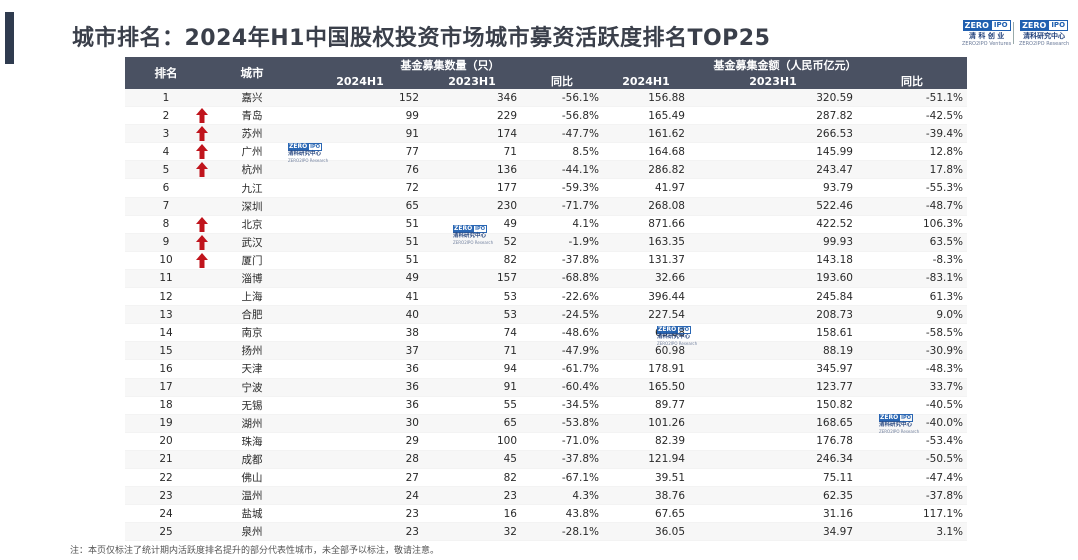  What do you see at coordinates (472, 496) in the screenshot?
I see `cell-count-2023h1: 23` at bounding box center [472, 496].